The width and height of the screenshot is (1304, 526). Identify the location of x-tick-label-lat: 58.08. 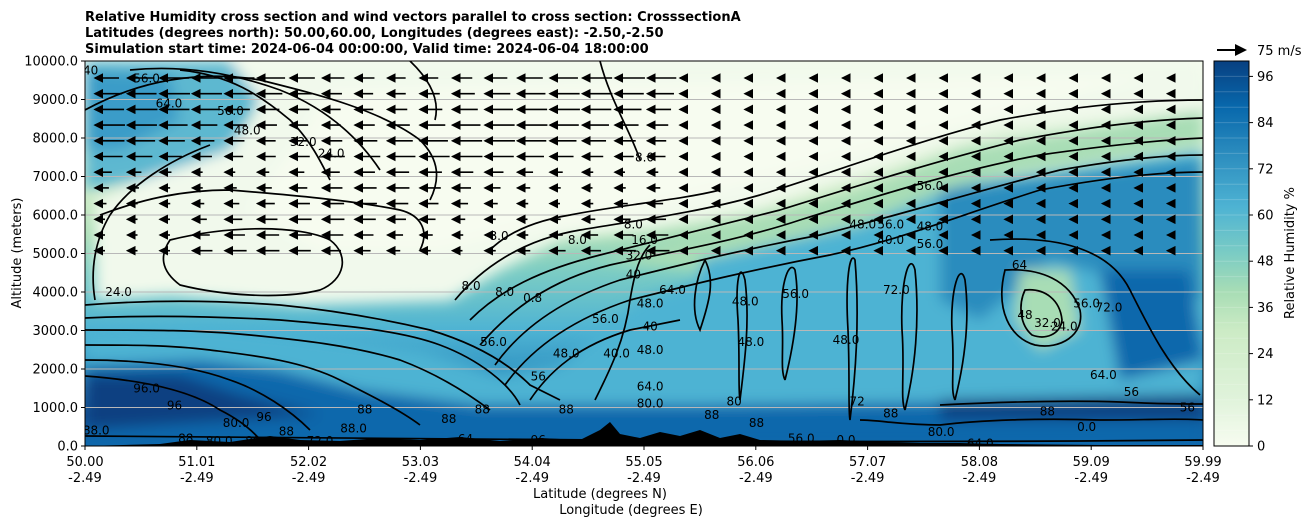
(979, 462).